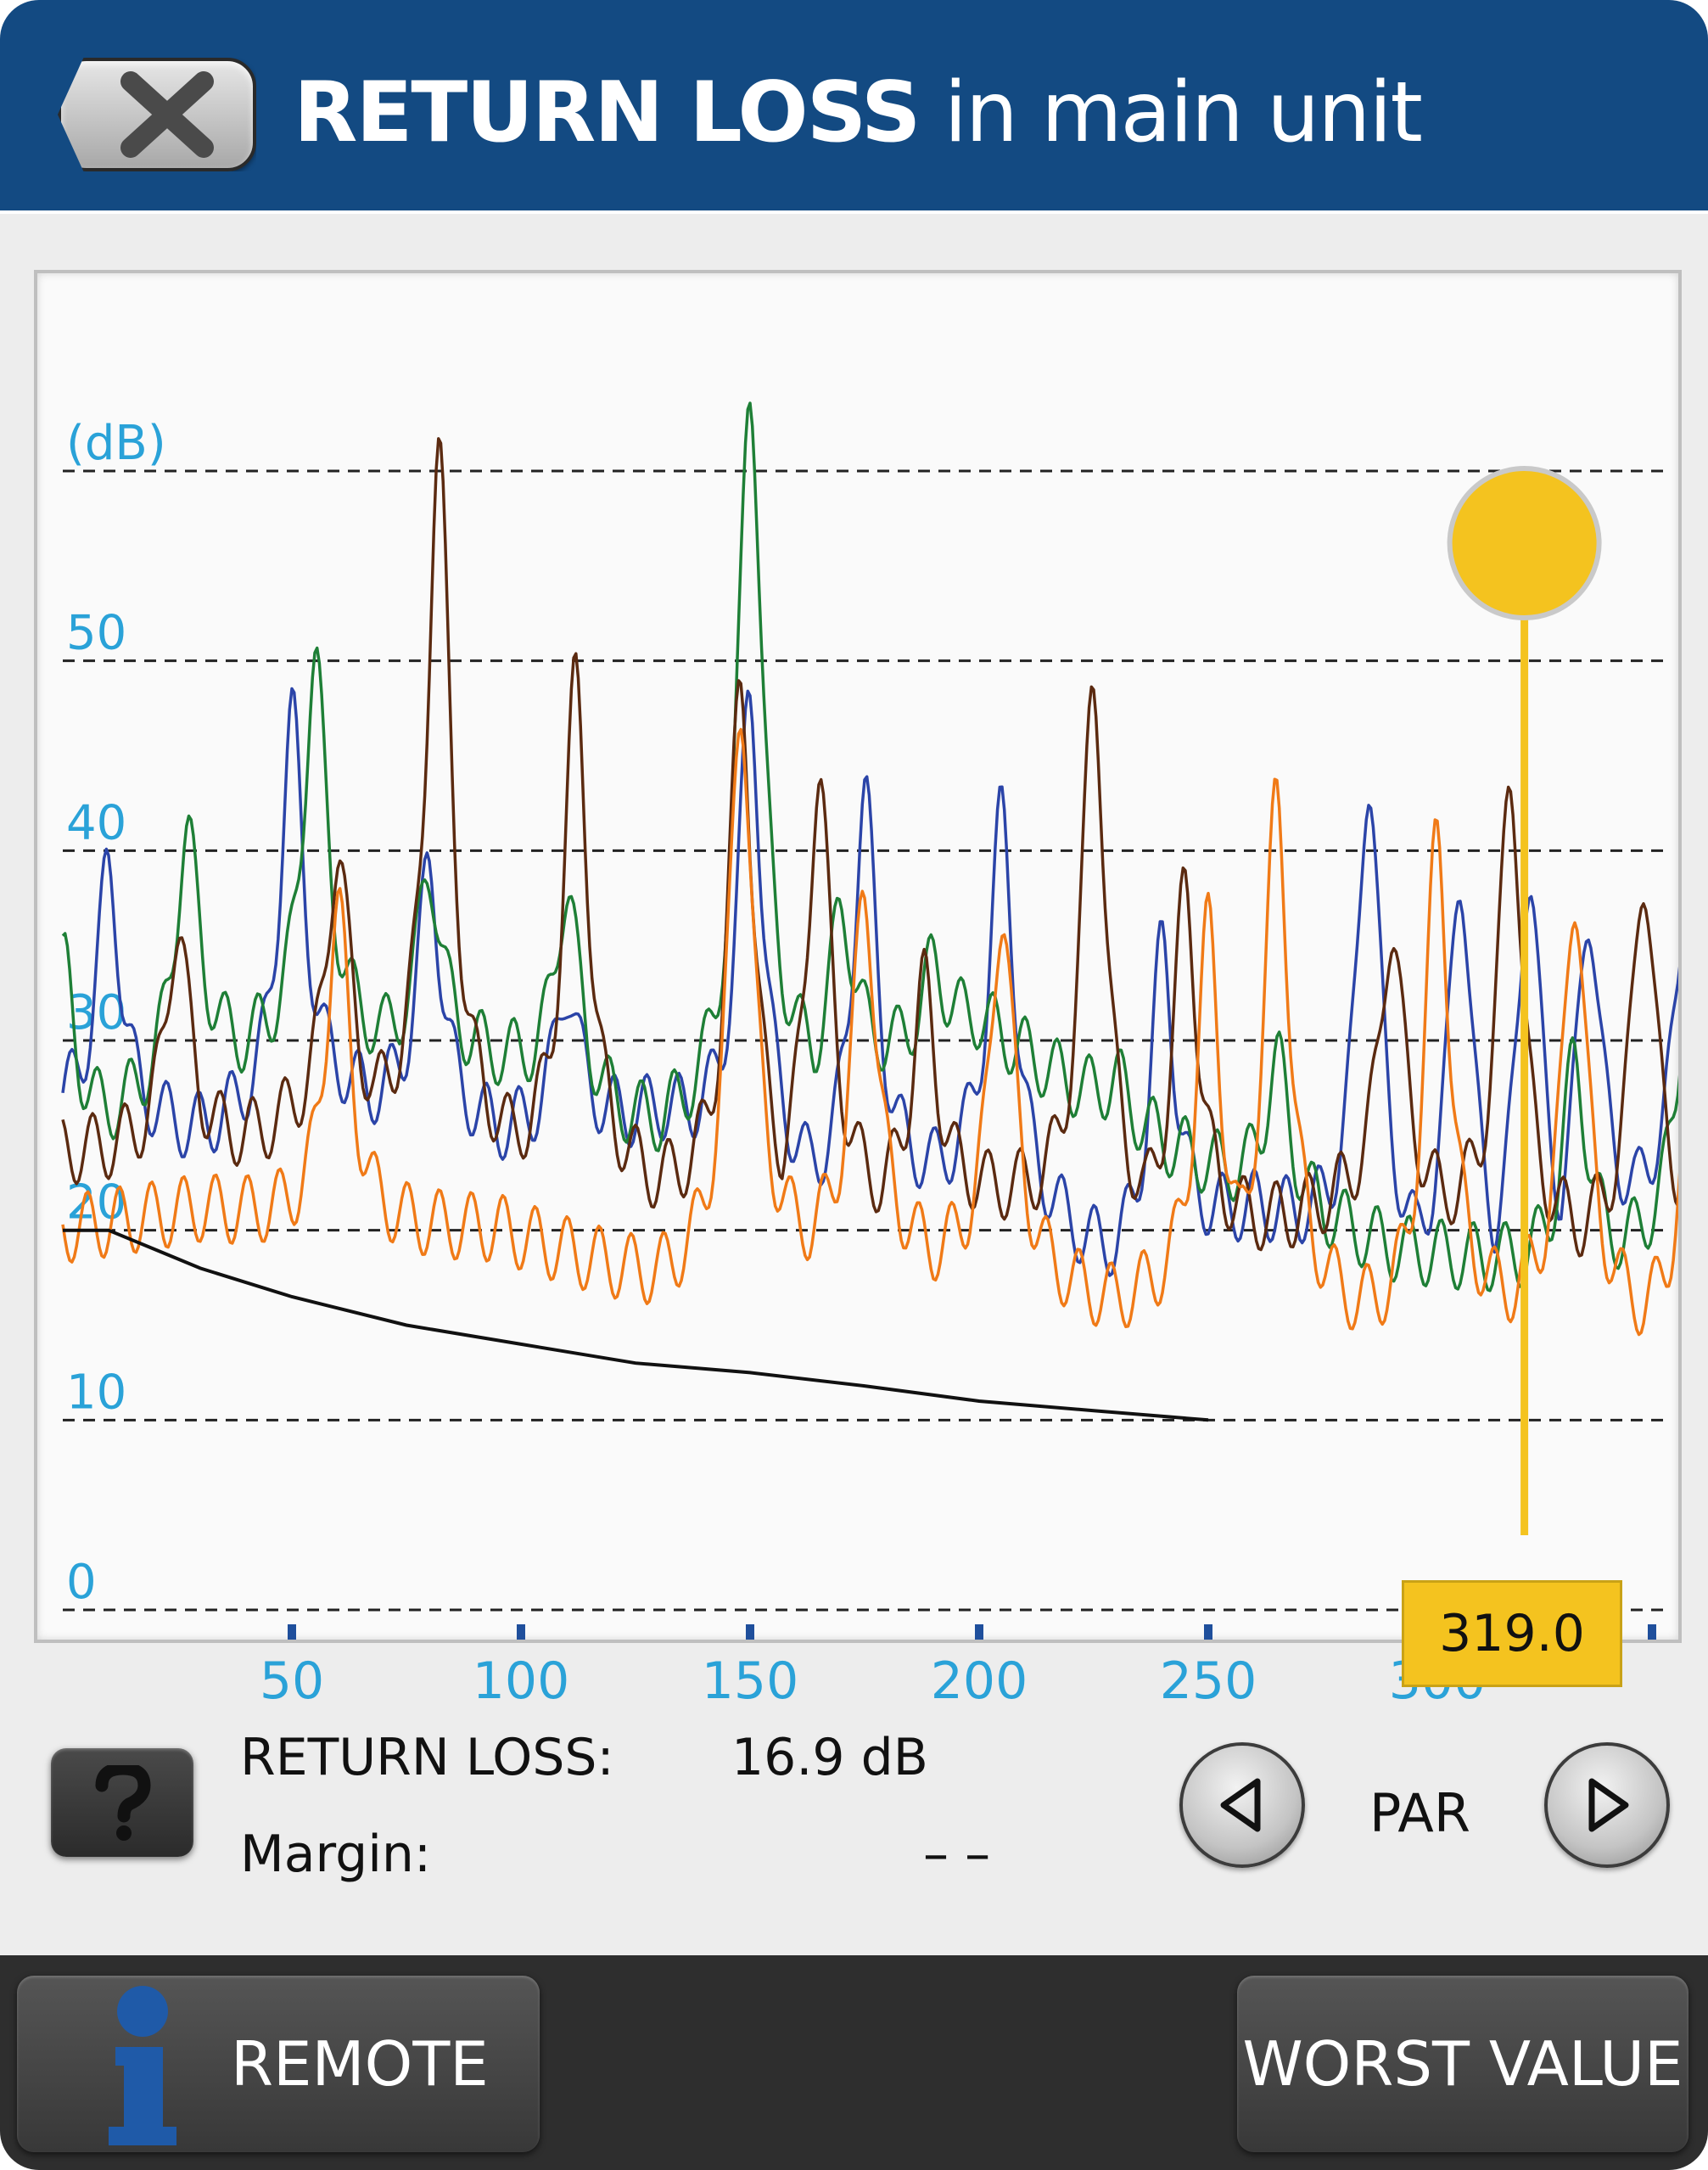 The height and width of the screenshot is (2170, 1708). I want to click on return-loss-value: 16.9 dB, so click(829, 1758).